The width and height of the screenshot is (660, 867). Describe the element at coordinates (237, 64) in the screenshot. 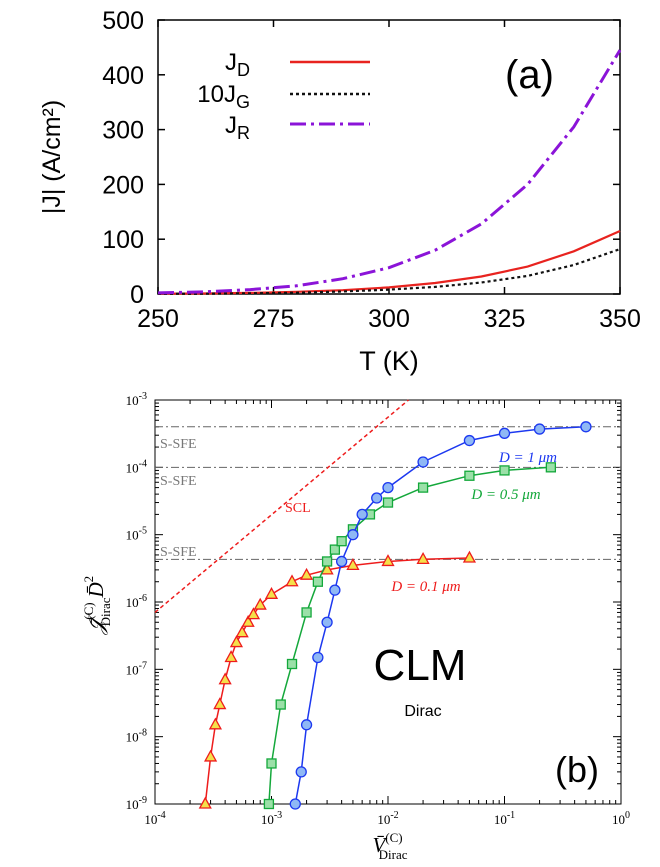

I see `legend-jd-label: JD` at that location.